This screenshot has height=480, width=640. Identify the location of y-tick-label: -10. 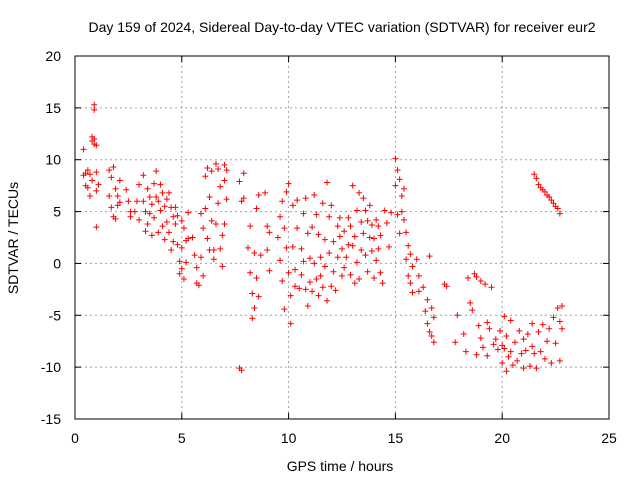
(51, 367).